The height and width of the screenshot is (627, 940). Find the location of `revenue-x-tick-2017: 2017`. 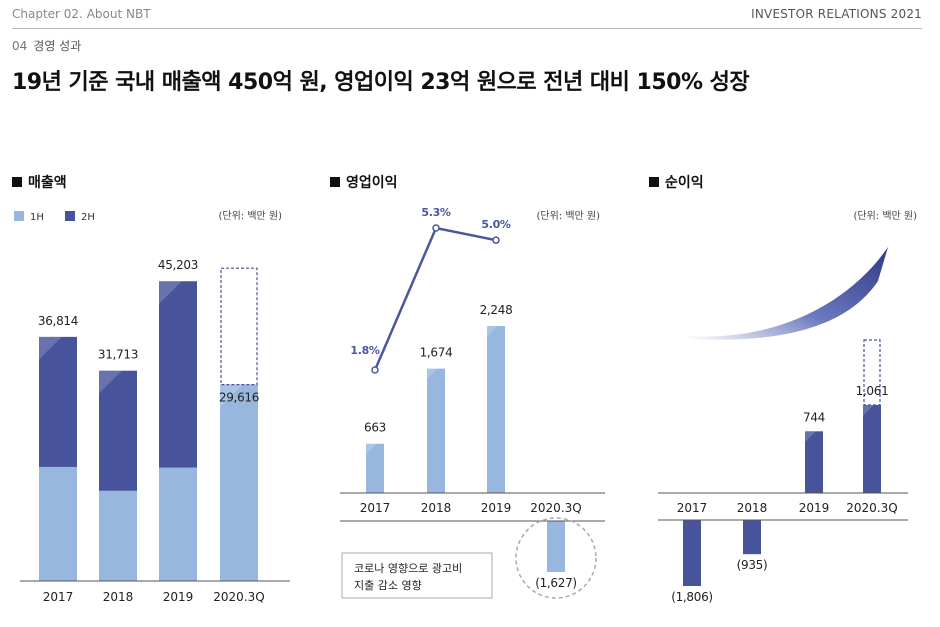

revenue-x-tick-2017: 2017 is located at coordinates (58, 597).